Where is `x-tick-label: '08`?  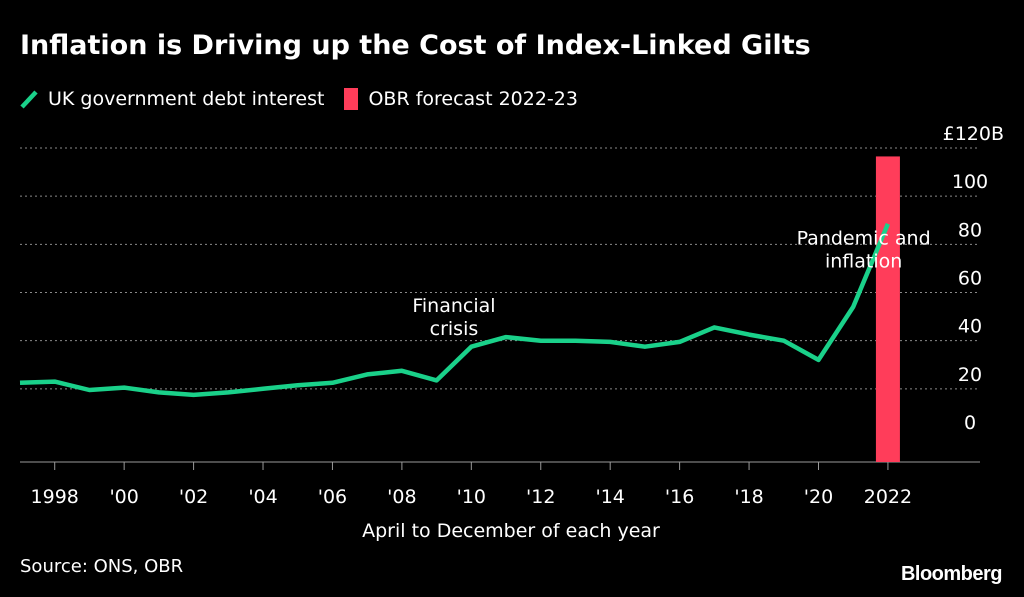
x-tick-label: '08 is located at coordinates (401, 497).